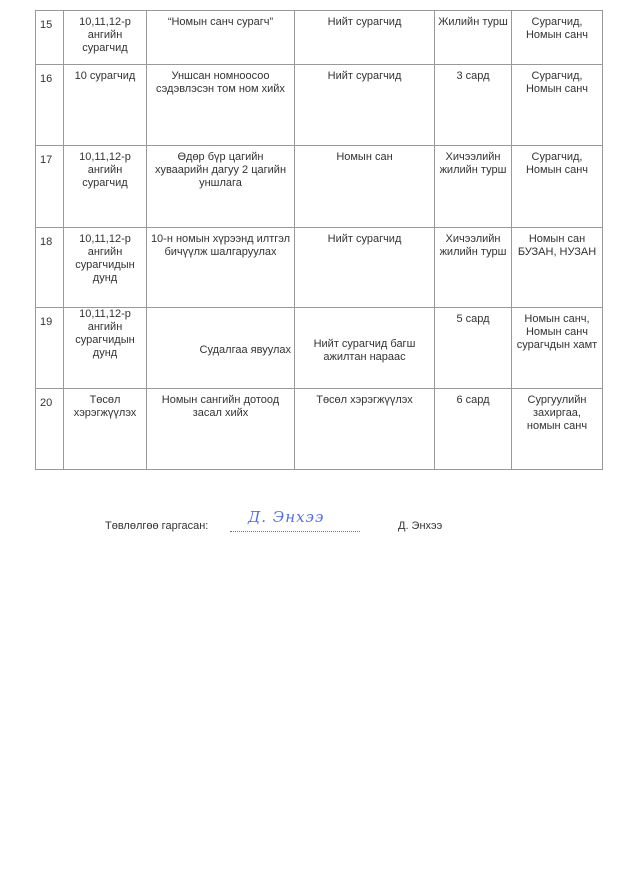 Image resolution: width=640 pixels, height=876 pixels. I want to click on cell-time: 6 сард, so click(473, 429).